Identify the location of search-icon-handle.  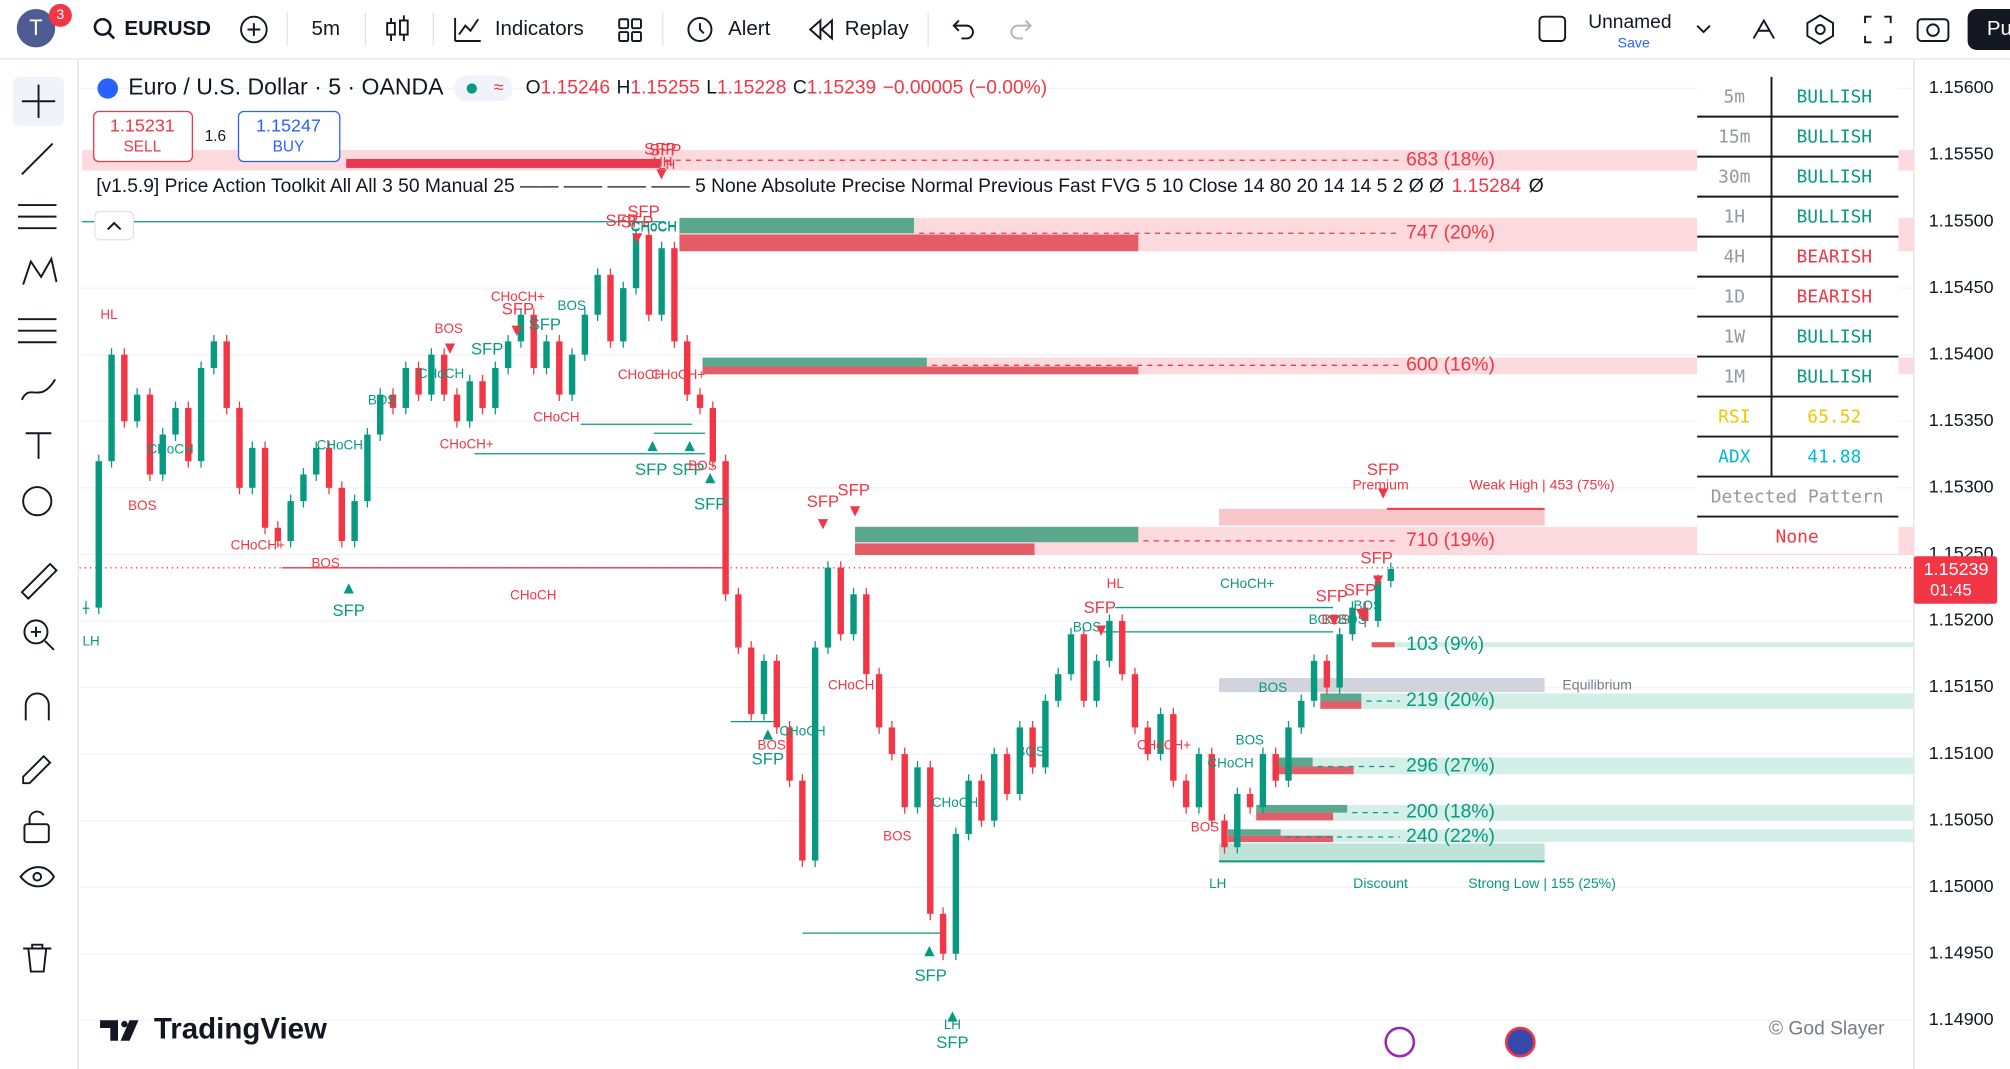
(111, 35).